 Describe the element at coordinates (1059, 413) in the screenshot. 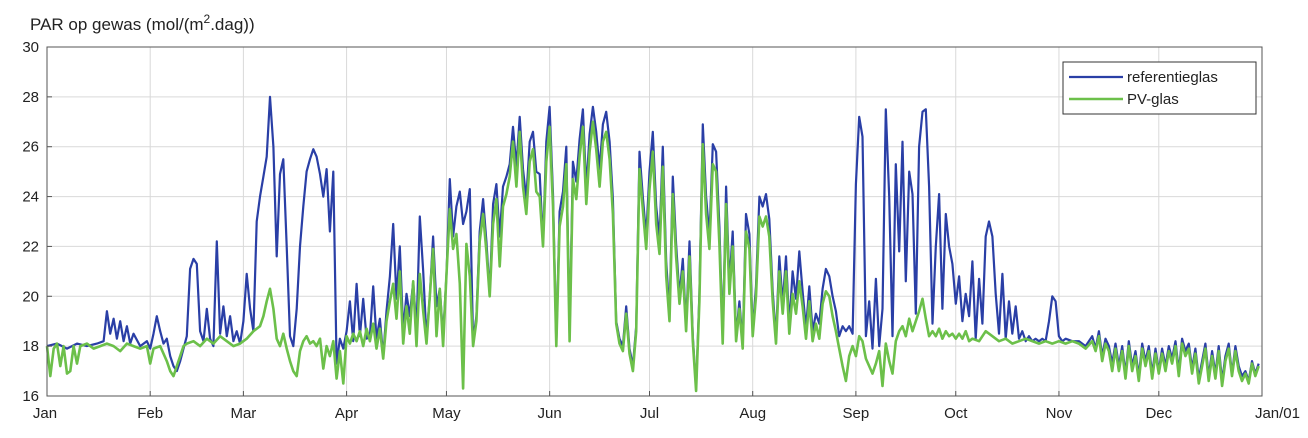

I see `x-tick-label: Nov` at that location.